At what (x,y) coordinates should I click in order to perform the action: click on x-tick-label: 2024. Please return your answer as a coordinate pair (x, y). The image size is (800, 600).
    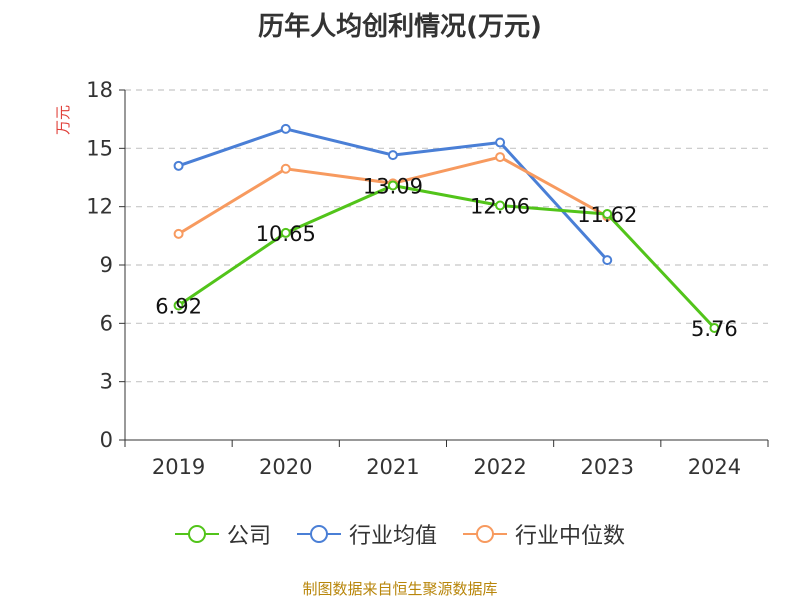
    Looking at the image, I should click on (714, 467).